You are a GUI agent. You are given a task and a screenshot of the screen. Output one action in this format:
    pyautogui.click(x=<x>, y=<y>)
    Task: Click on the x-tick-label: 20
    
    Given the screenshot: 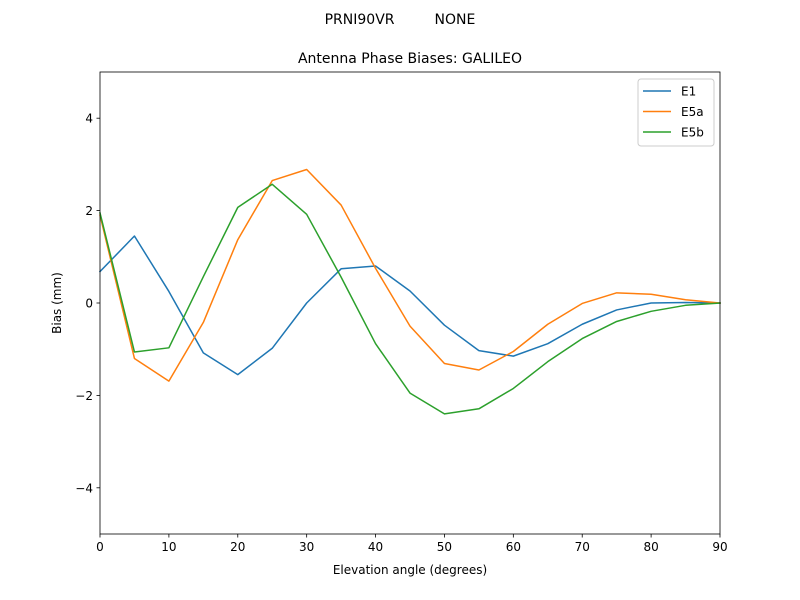 What is the action you would take?
    pyautogui.click(x=237, y=547)
    